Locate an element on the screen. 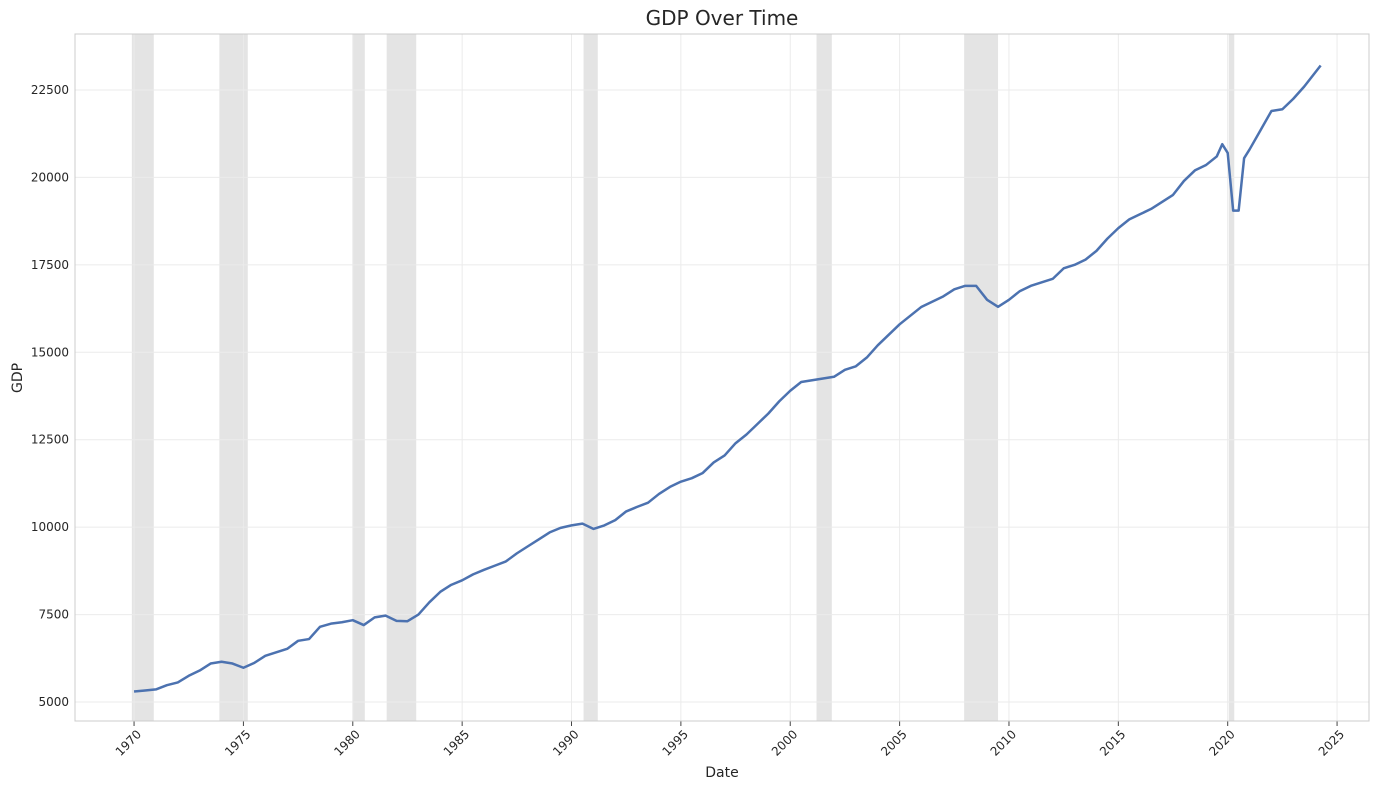  y-tick-label: 7500 is located at coordinates (53, 615).